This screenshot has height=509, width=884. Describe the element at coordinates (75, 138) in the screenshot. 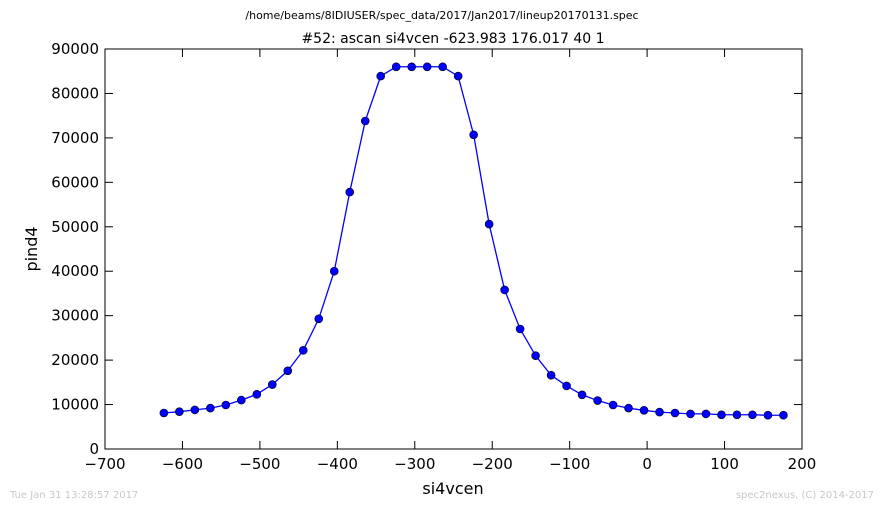

I see `y-tick-label: 70000` at that location.